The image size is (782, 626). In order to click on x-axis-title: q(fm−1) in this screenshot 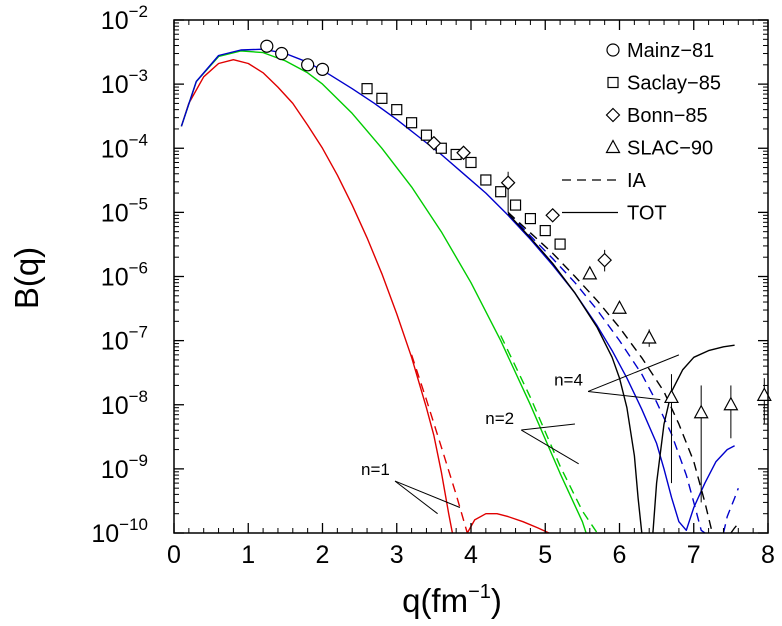, I will do `click(452, 600)`.